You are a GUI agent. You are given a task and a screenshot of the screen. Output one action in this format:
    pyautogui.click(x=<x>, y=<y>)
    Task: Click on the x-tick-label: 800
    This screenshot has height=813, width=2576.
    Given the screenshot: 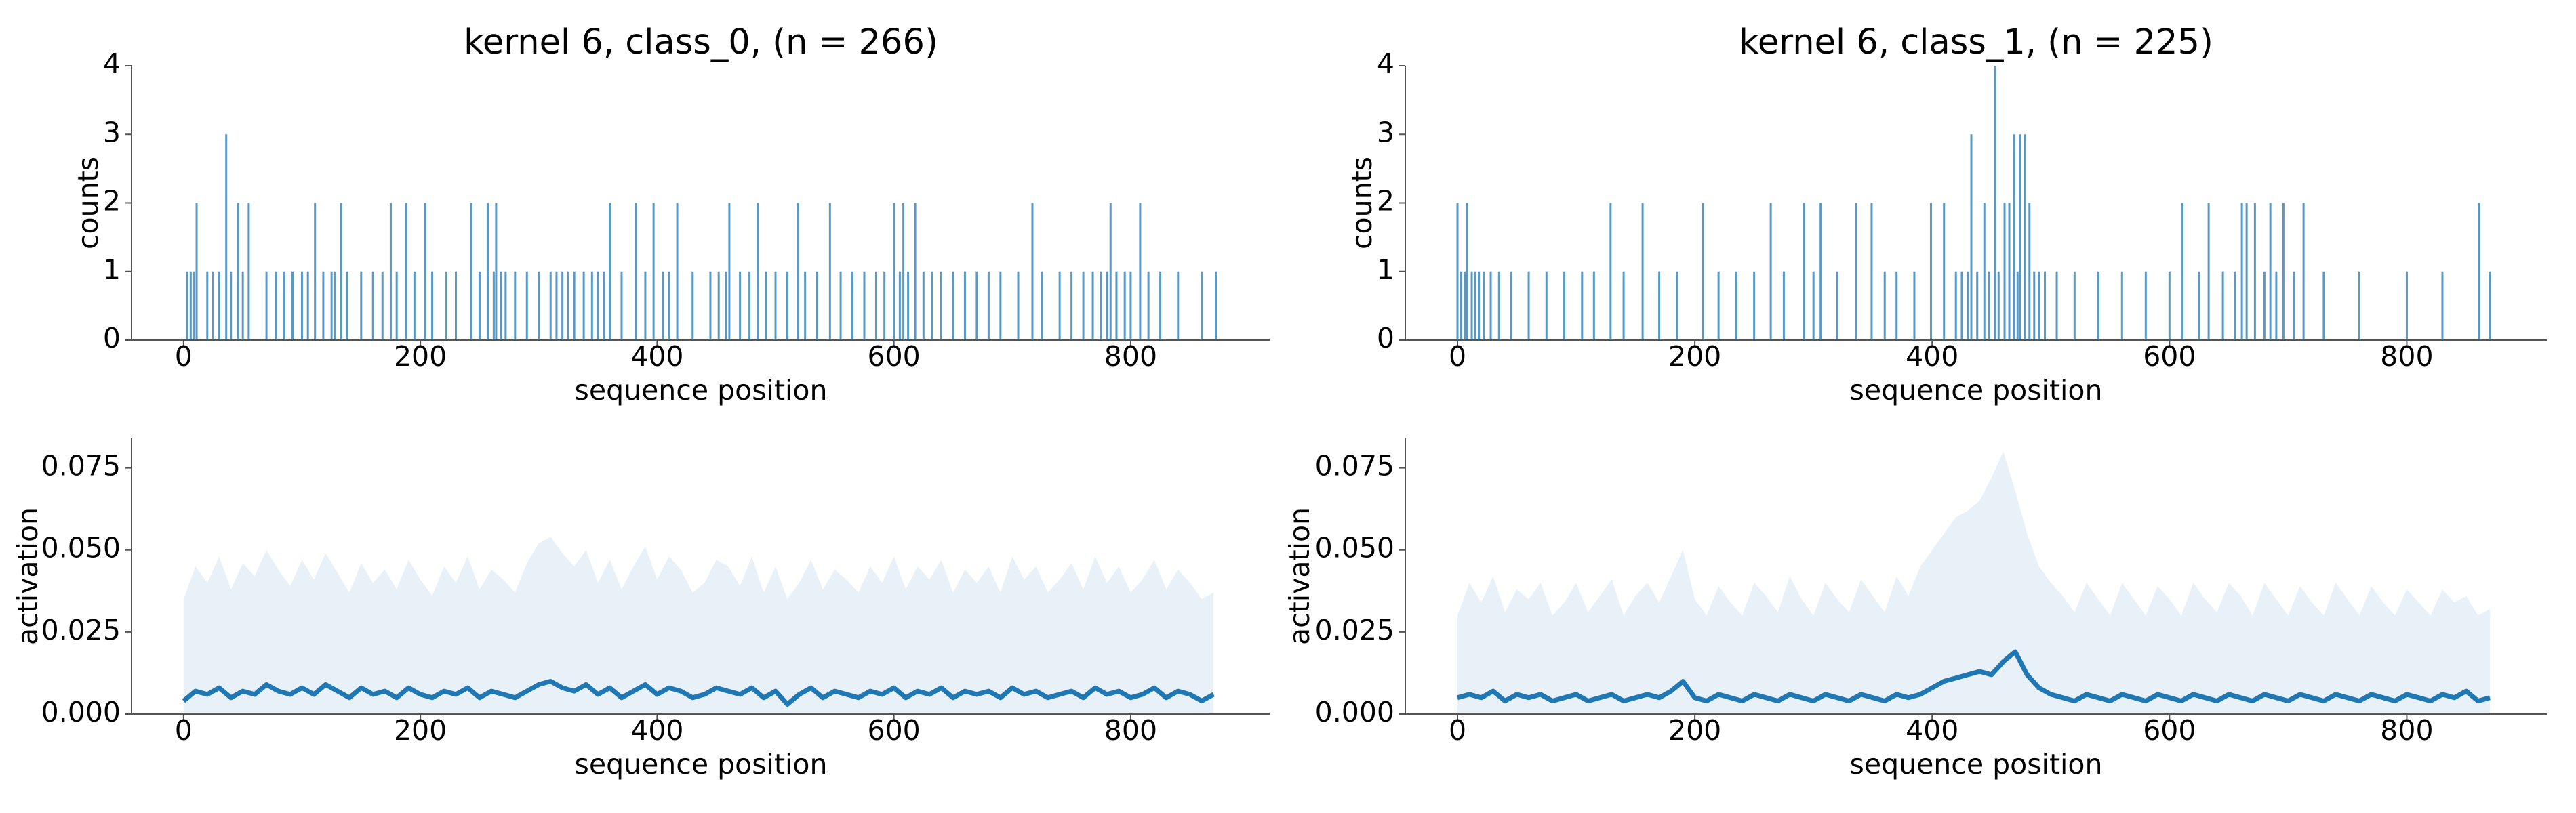 What is the action you would take?
    pyautogui.click(x=1130, y=730)
    